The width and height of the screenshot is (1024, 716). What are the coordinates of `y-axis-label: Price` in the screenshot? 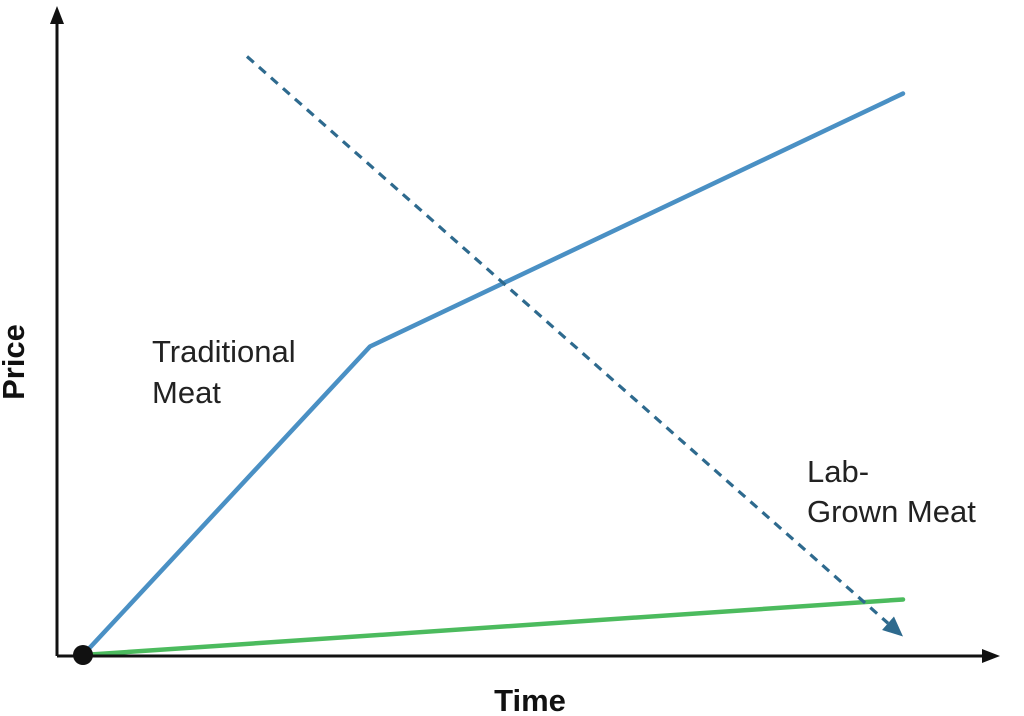 It's located at (15, 362).